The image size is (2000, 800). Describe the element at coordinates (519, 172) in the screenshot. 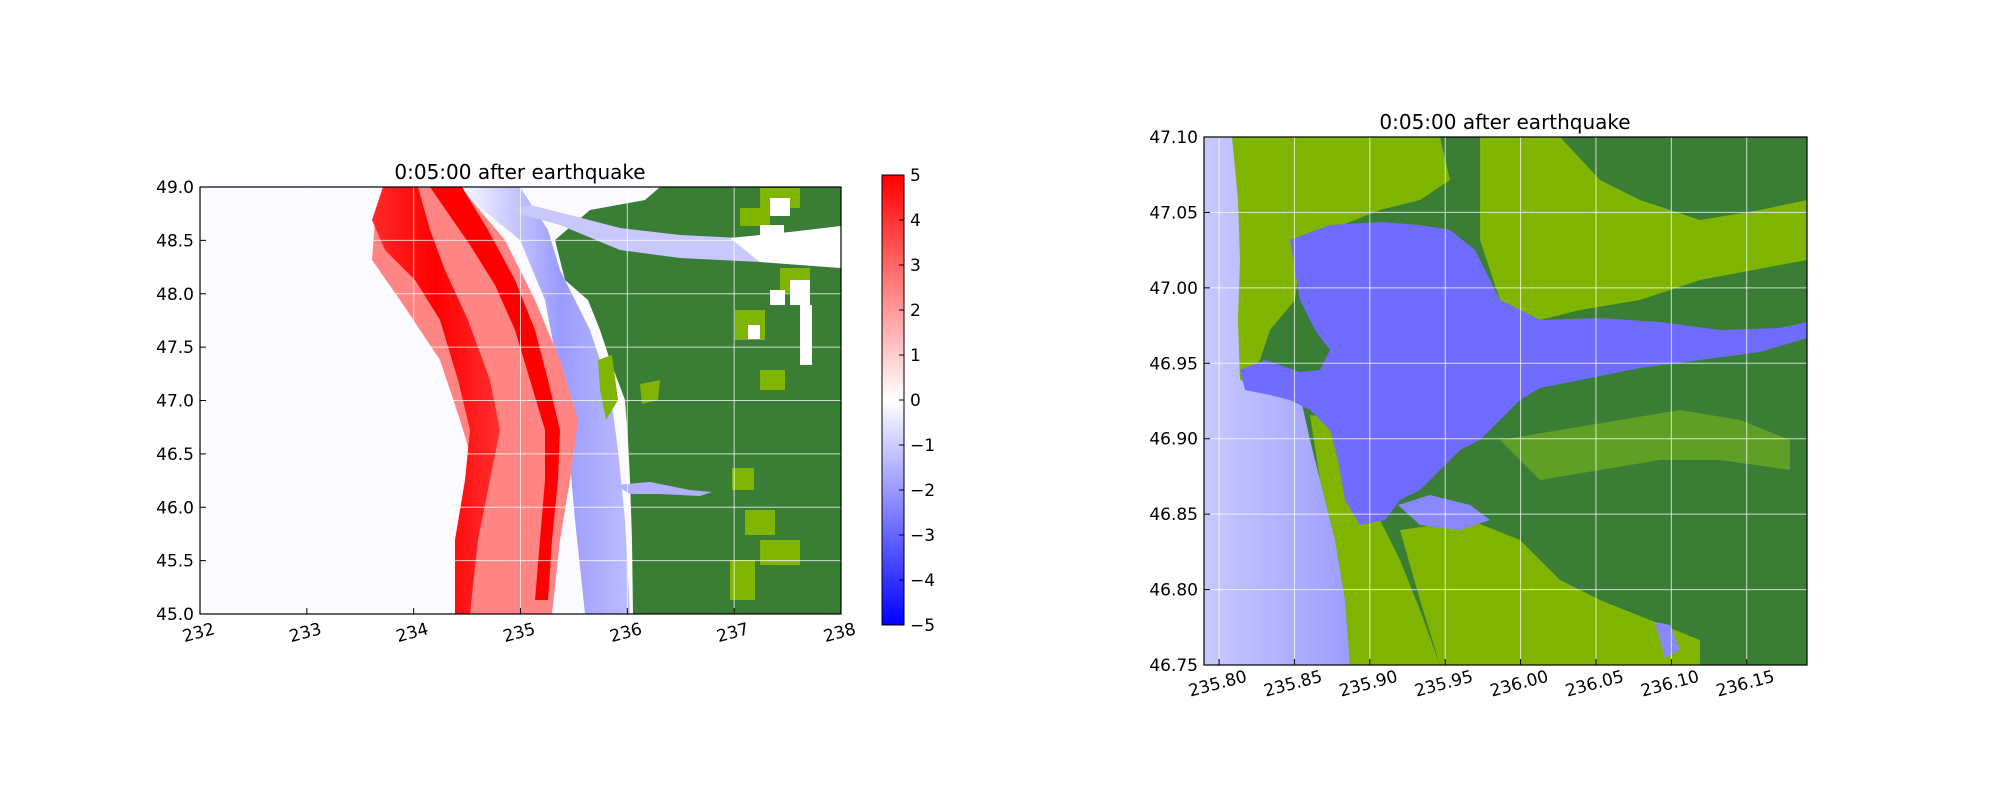

I see `chart-1-title: 0:05:00 after earthquake` at that location.